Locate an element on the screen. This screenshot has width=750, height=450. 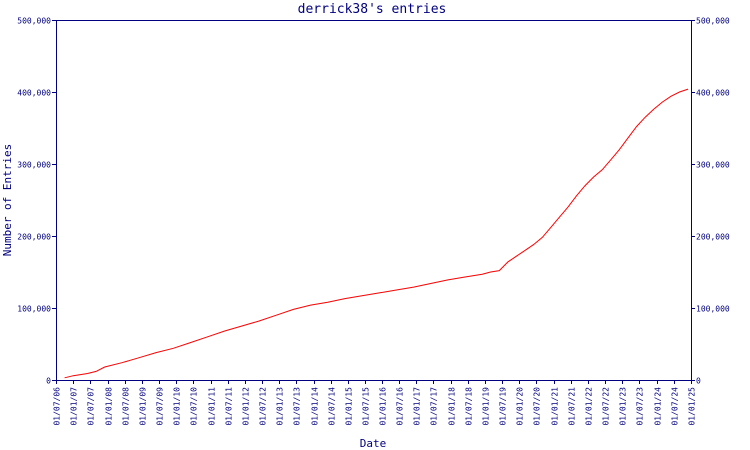
x-tick-label: 01/01/10 is located at coordinates (177, 406).